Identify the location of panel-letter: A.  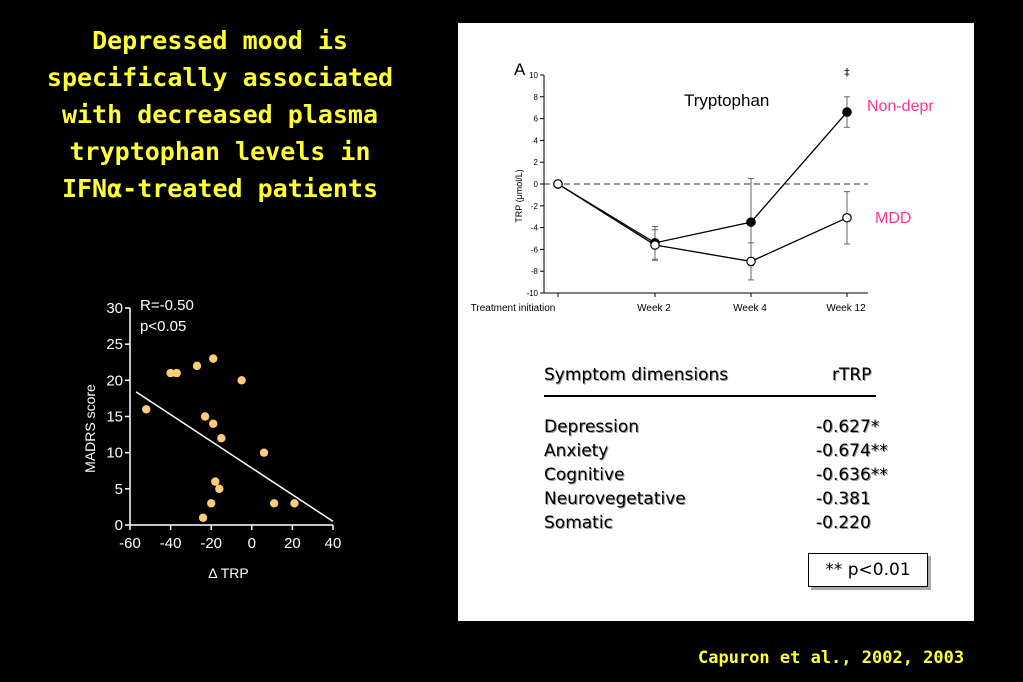
(520, 69).